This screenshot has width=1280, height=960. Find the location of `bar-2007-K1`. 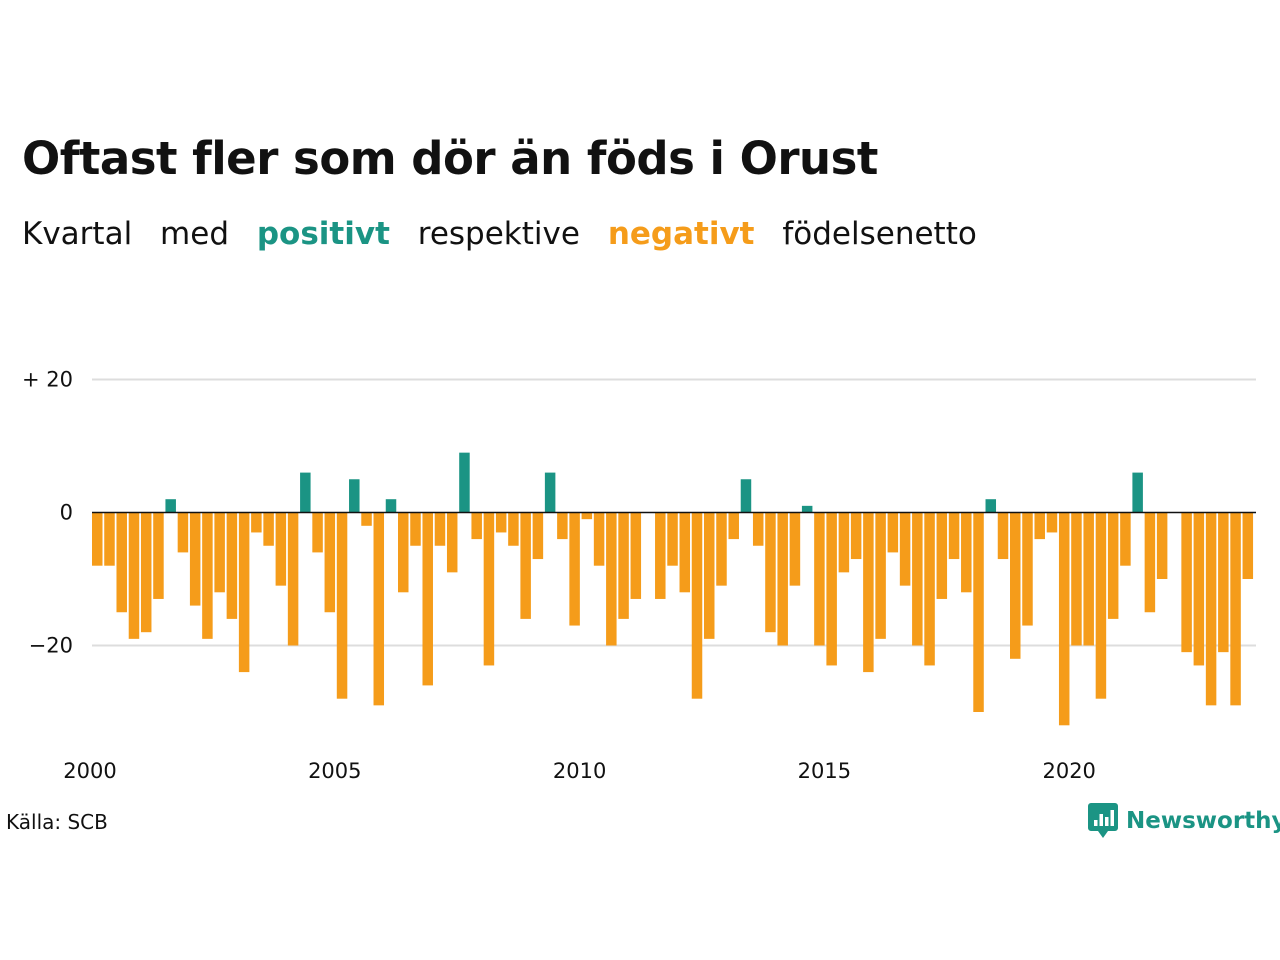

bar-2007-K1 is located at coordinates (440, 529).